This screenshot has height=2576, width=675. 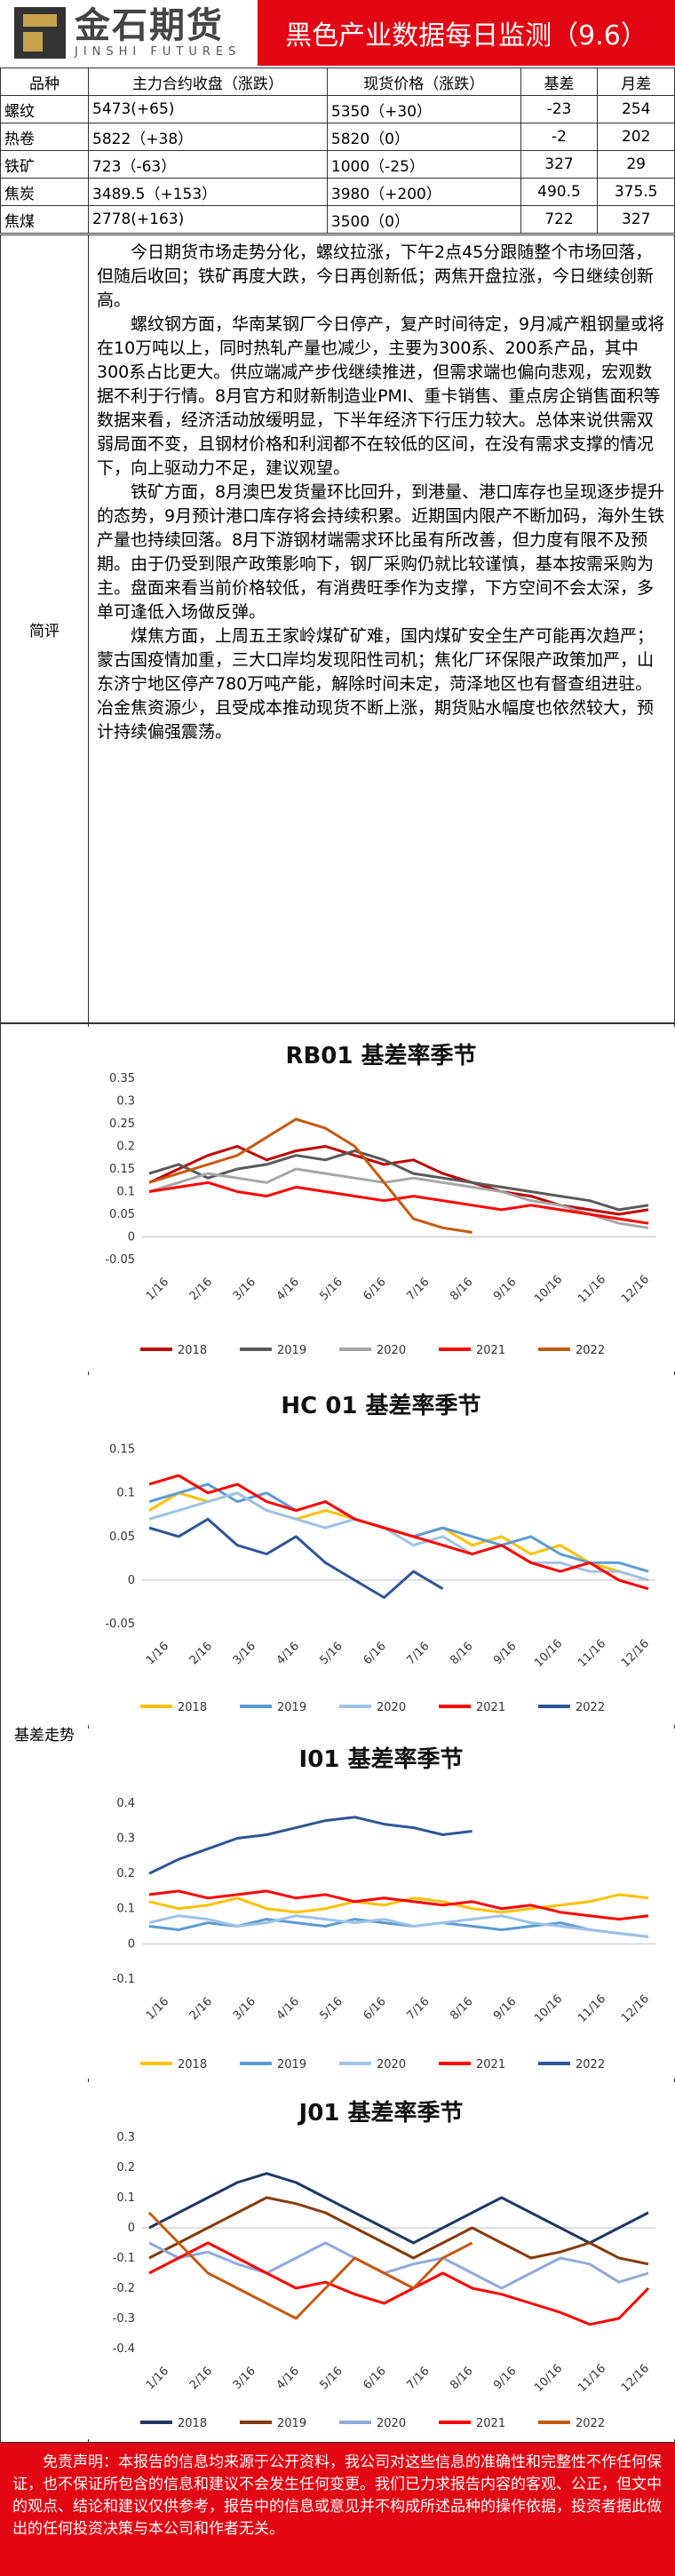 What do you see at coordinates (337, 137) in the screenshot?
I see `table-row: 热卷 5822（+38） 5820（0） -2 202` at bounding box center [337, 137].